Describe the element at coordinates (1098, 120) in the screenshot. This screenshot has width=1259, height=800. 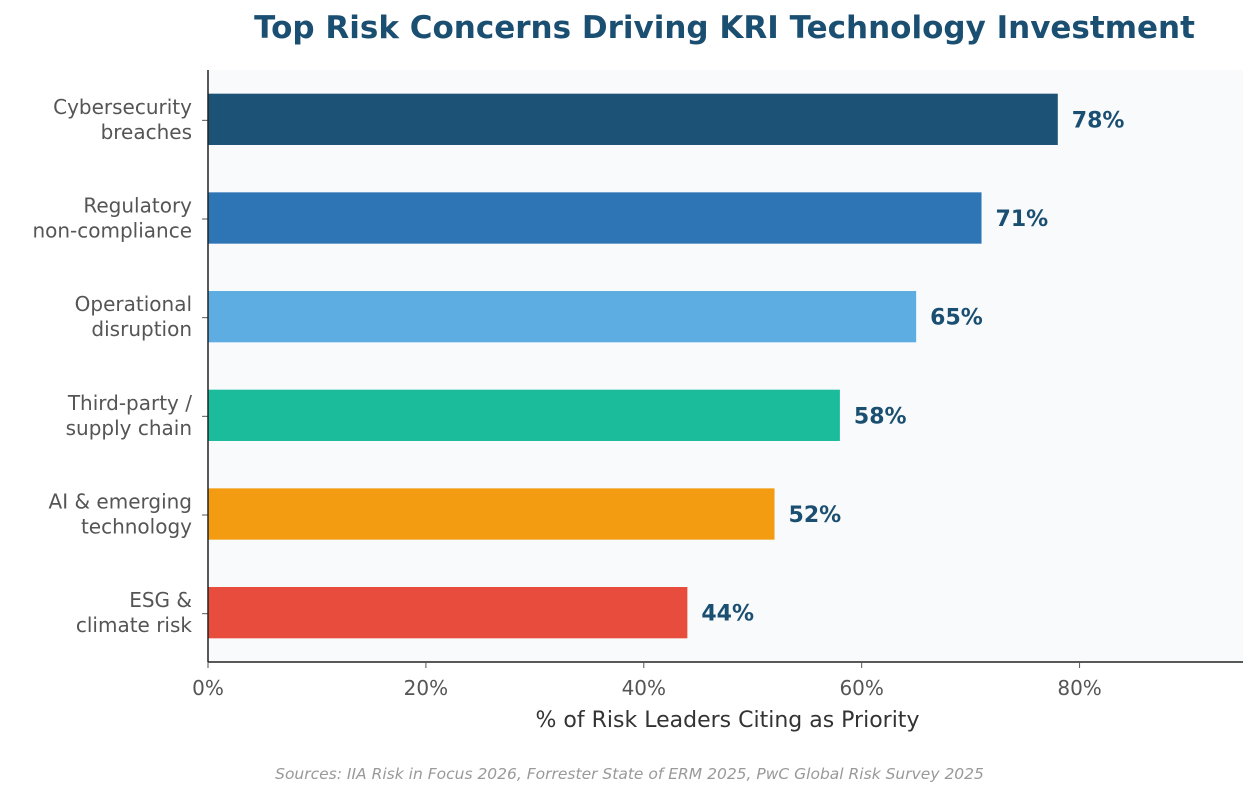
I see `data-label: 78%` at that location.